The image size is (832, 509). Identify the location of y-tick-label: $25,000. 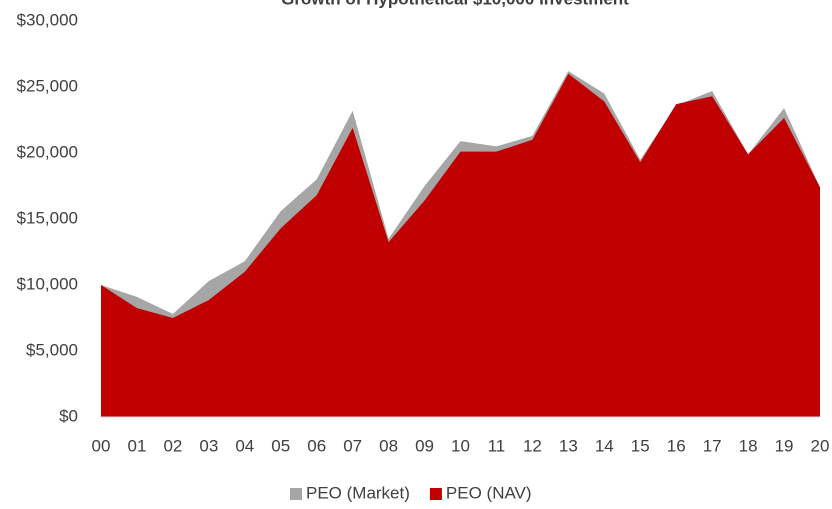
(47, 85).